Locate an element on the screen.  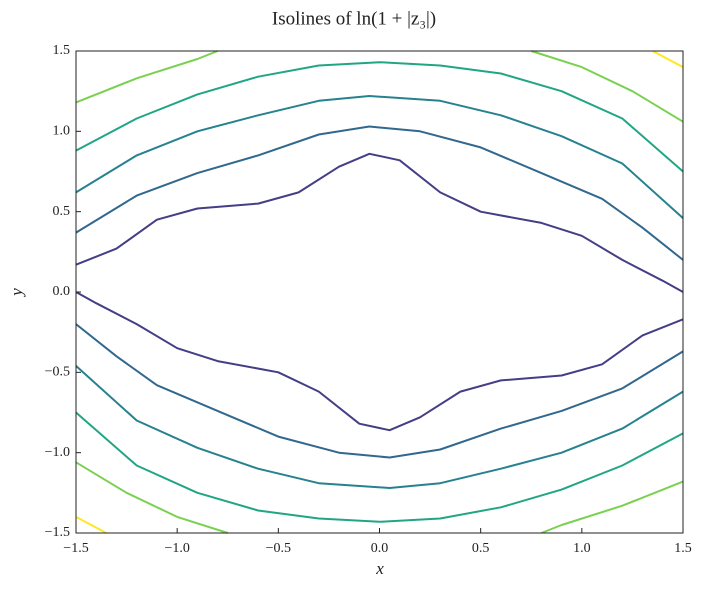
y-tick-label: 0.5 is located at coordinates (62, 211).